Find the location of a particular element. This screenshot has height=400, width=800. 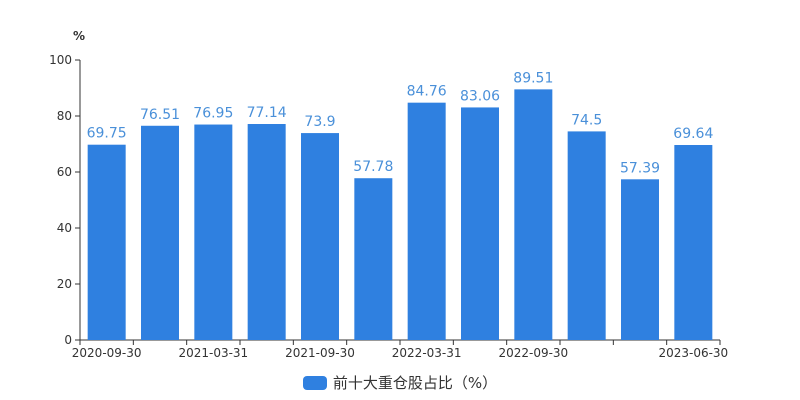

x-tick-label: 2021-03-31 is located at coordinates (213, 353).